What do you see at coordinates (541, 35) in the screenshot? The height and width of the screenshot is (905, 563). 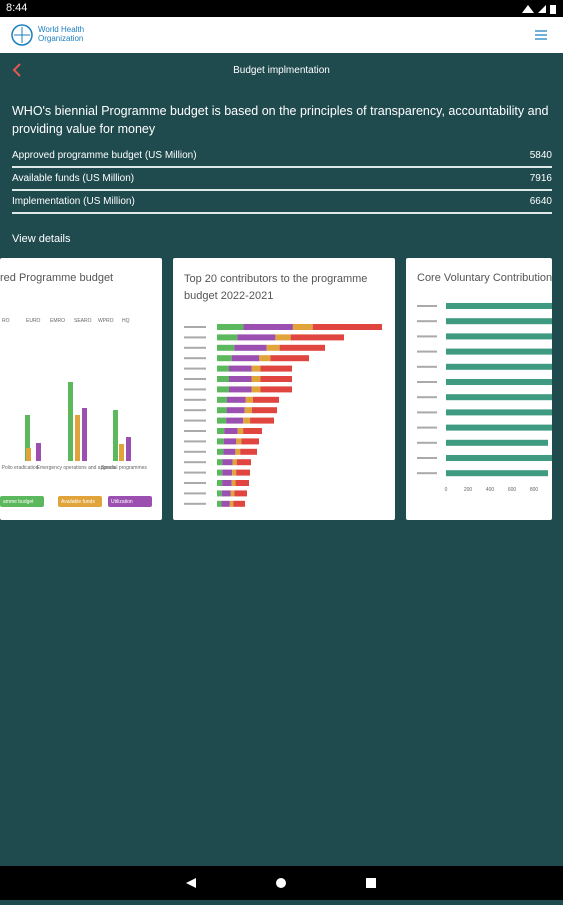 I see `menu-button` at bounding box center [541, 35].